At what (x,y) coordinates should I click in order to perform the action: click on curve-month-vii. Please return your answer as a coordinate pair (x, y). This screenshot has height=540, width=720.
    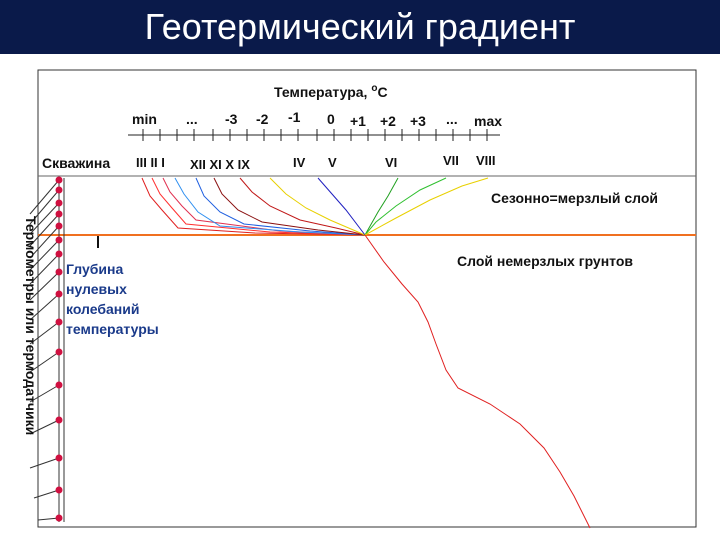
    Looking at the image, I should click on (405, 206).